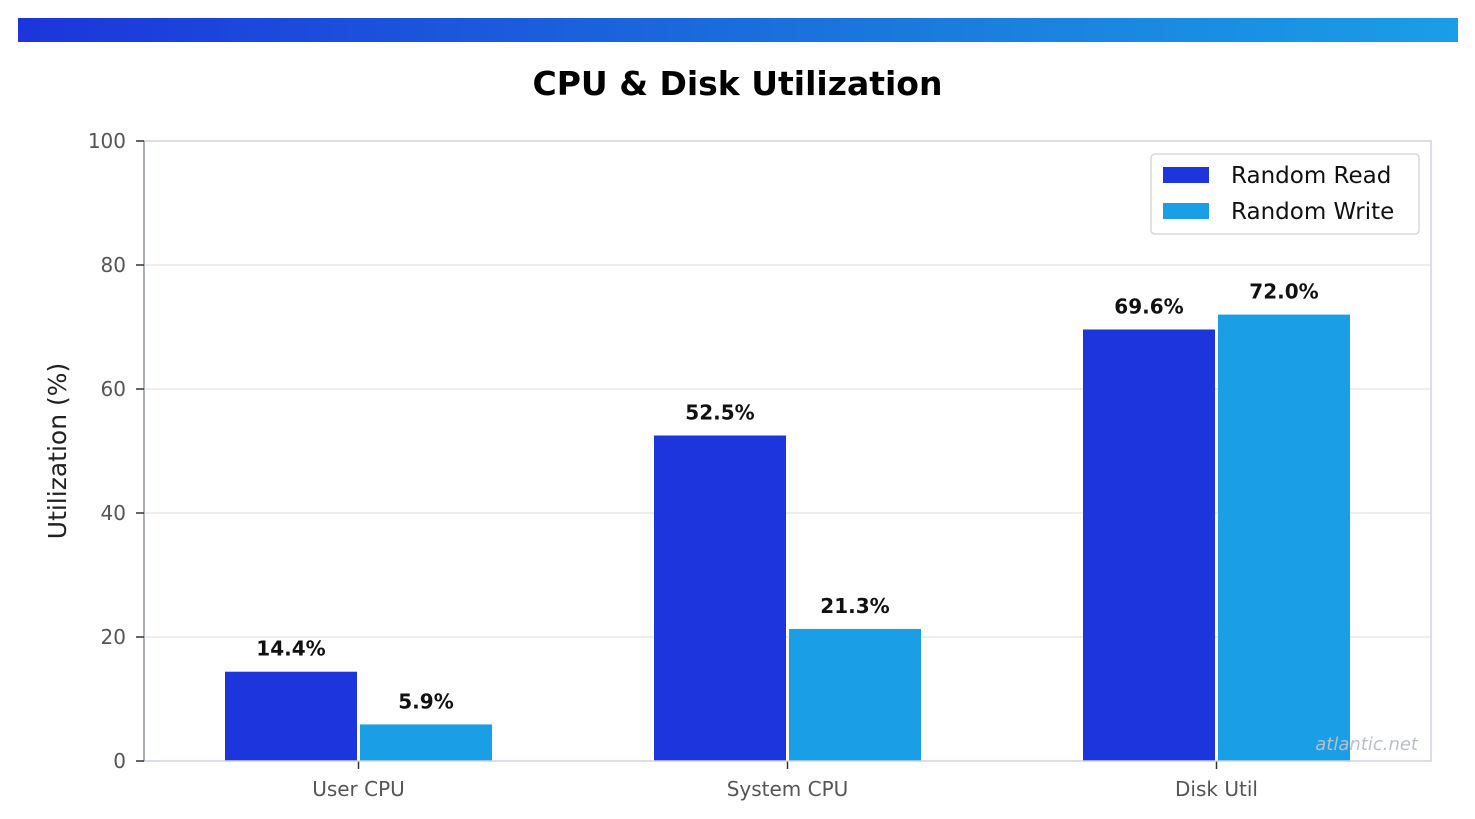  Describe the element at coordinates (290, 649) in the screenshot. I see `data-label: 14.4%` at that location.